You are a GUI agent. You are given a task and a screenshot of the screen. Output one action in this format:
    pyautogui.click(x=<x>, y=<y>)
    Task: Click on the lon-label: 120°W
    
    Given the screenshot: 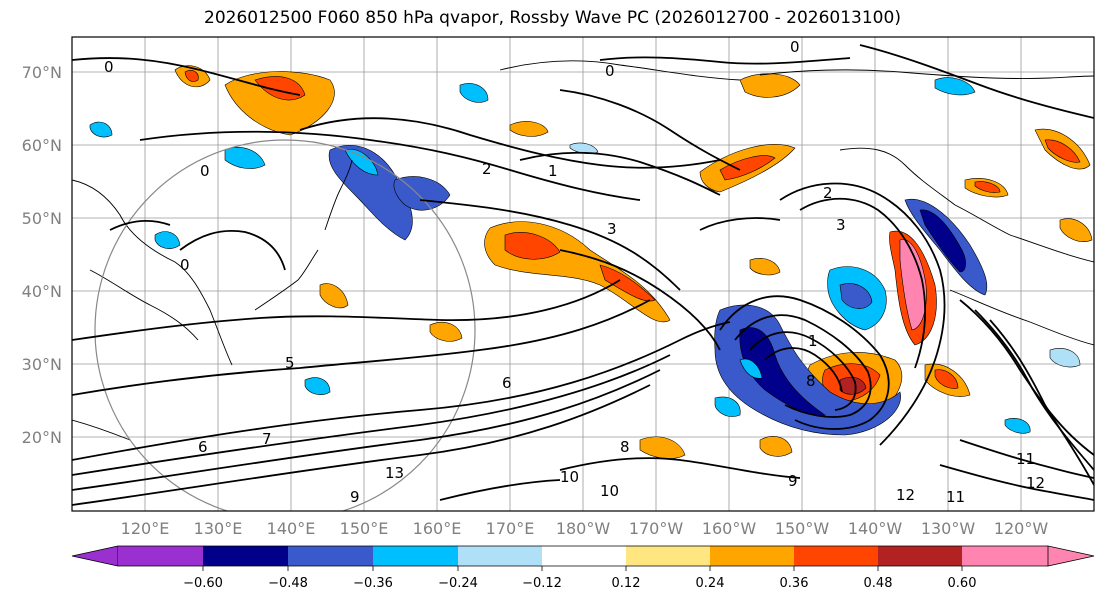 What is the action you would take?
    pyautogui.click(x=1021, y=528)
    